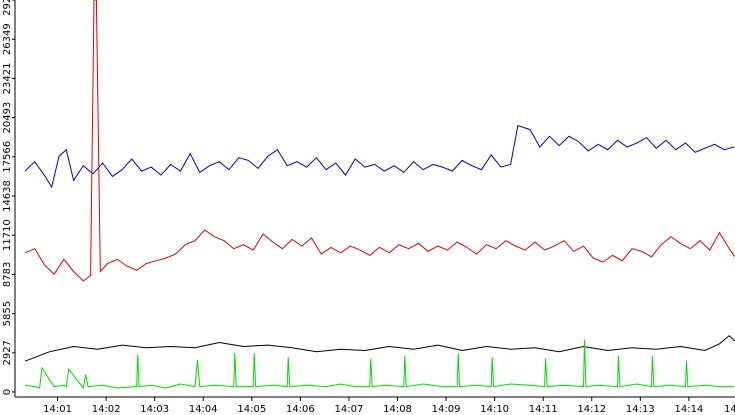  Describe the element at coordinates (7, 118) in the screenshot. I see `y-tick-label: 20493` at that location.